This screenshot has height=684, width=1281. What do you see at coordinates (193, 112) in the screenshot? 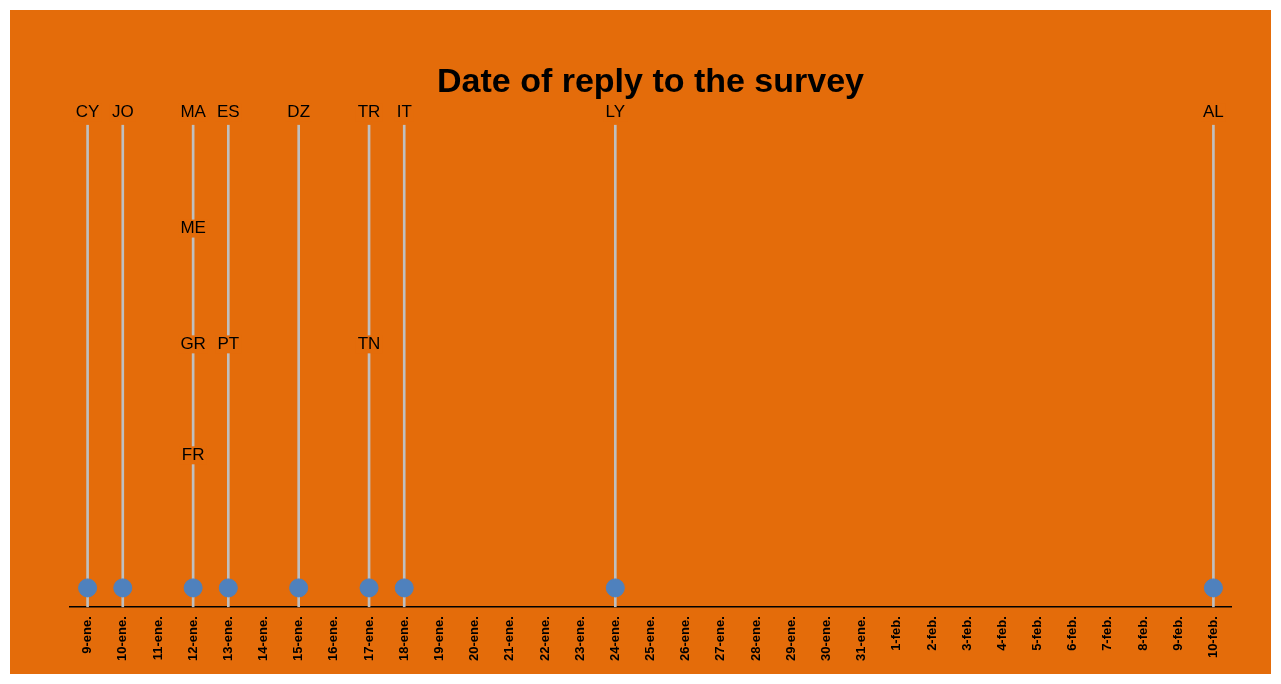
I see `annotation: MA` at bounding box center [193, 112].